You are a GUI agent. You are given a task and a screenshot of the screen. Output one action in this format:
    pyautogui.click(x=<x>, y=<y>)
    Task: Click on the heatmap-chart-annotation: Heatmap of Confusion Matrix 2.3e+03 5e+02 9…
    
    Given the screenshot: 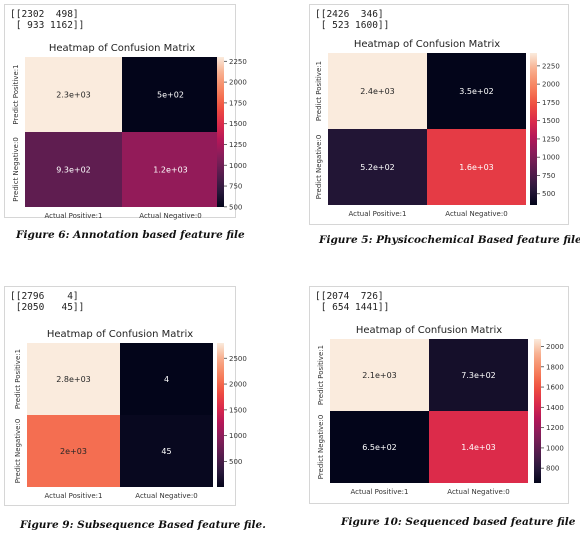 What is the action you would take?
    pyautogui.click(x=129, y=131)
    